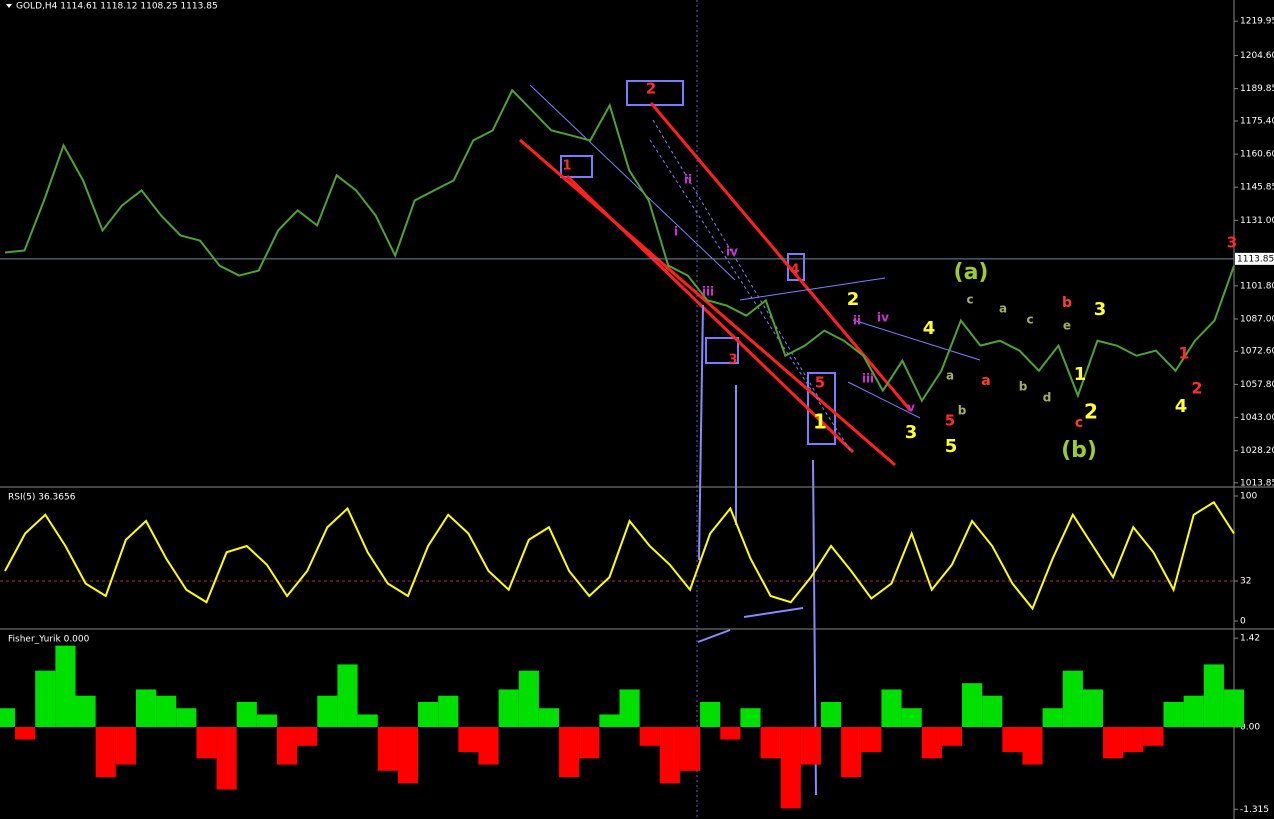 Image resolution: width=1274 pixels, height=819 pixels. What do you see at coordinates (1257, 155) in the screenshot?
I see `y-tick-label: 1160.60` at bounding box center [1257, 155].